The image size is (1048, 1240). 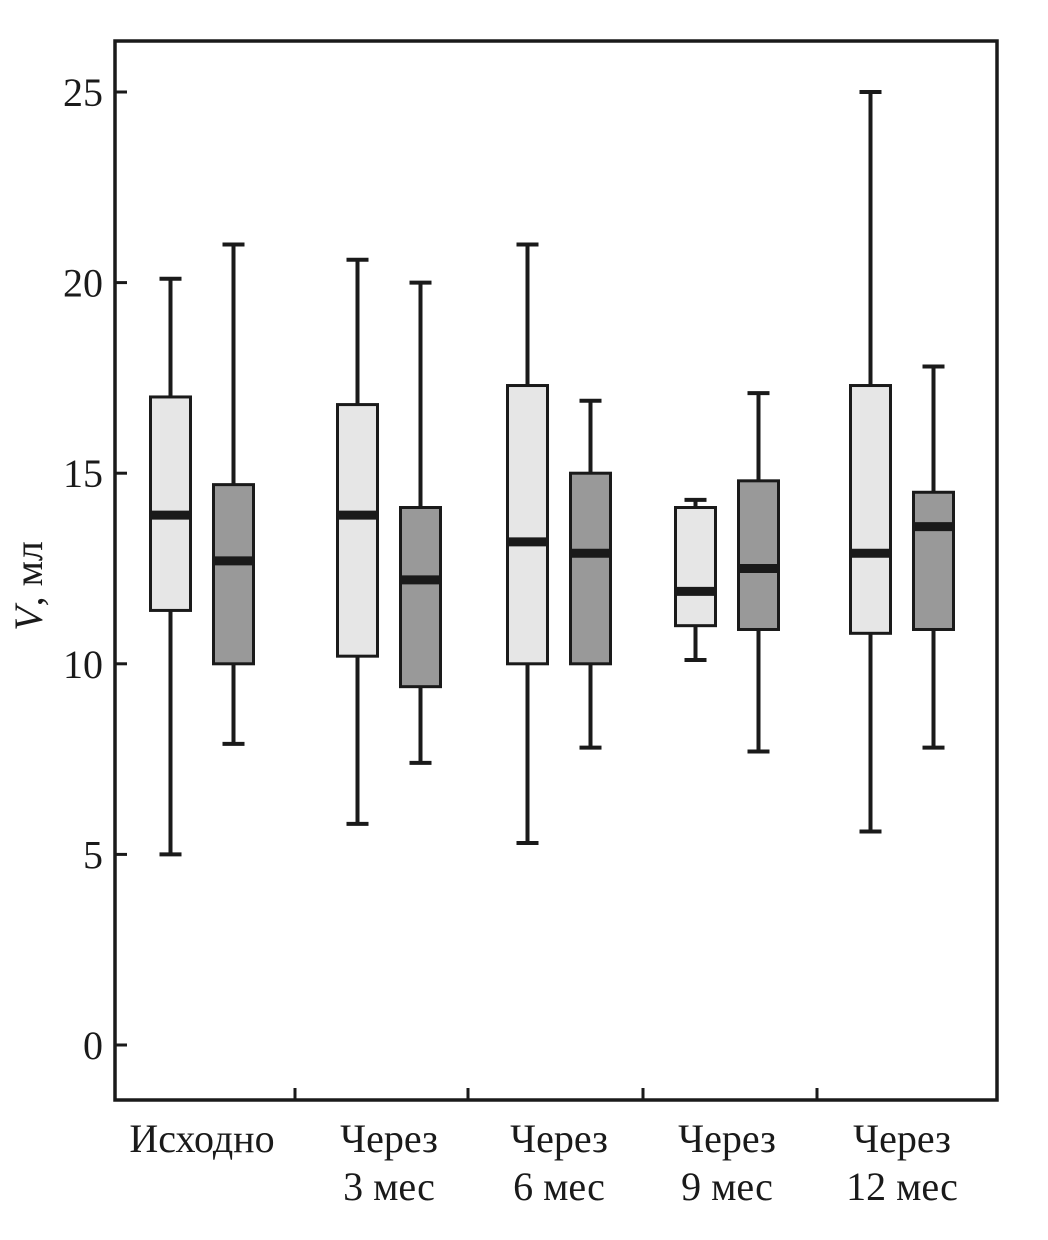 What do you see at coordinates (93, 1045) in the screenshot?
I see `y-tick-label: 0` at bounding box center [93, 1045].